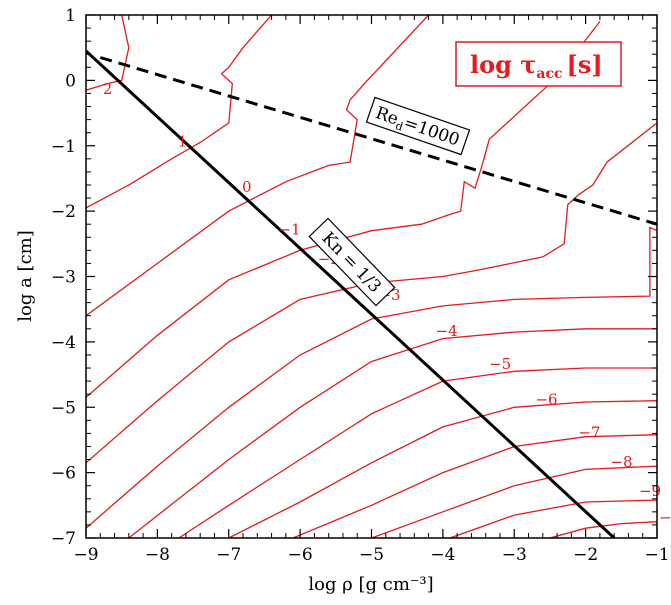  What do you see at coordinates (352, 262) in the screenshot?
I see `kn-annotation-box` at bounding box center [352, 262].